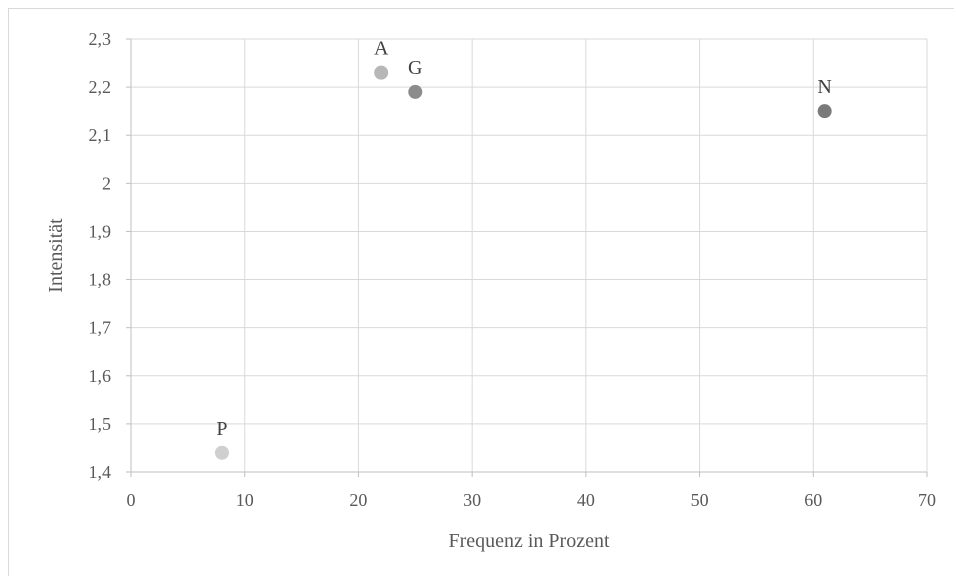 The width and height of the screenshot is (956, 578). I want to click on y-tick-label: 2,3, so click(100, 39).